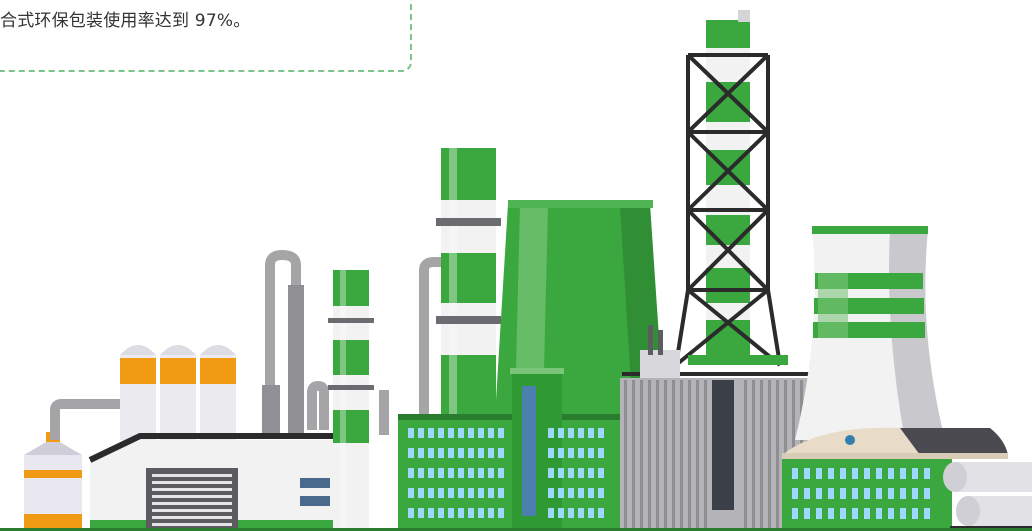 This screenshot has width=1032, height=531. I want to click on callout-text: 合式环保包装使用率达到 97%。, so click(125, 21).